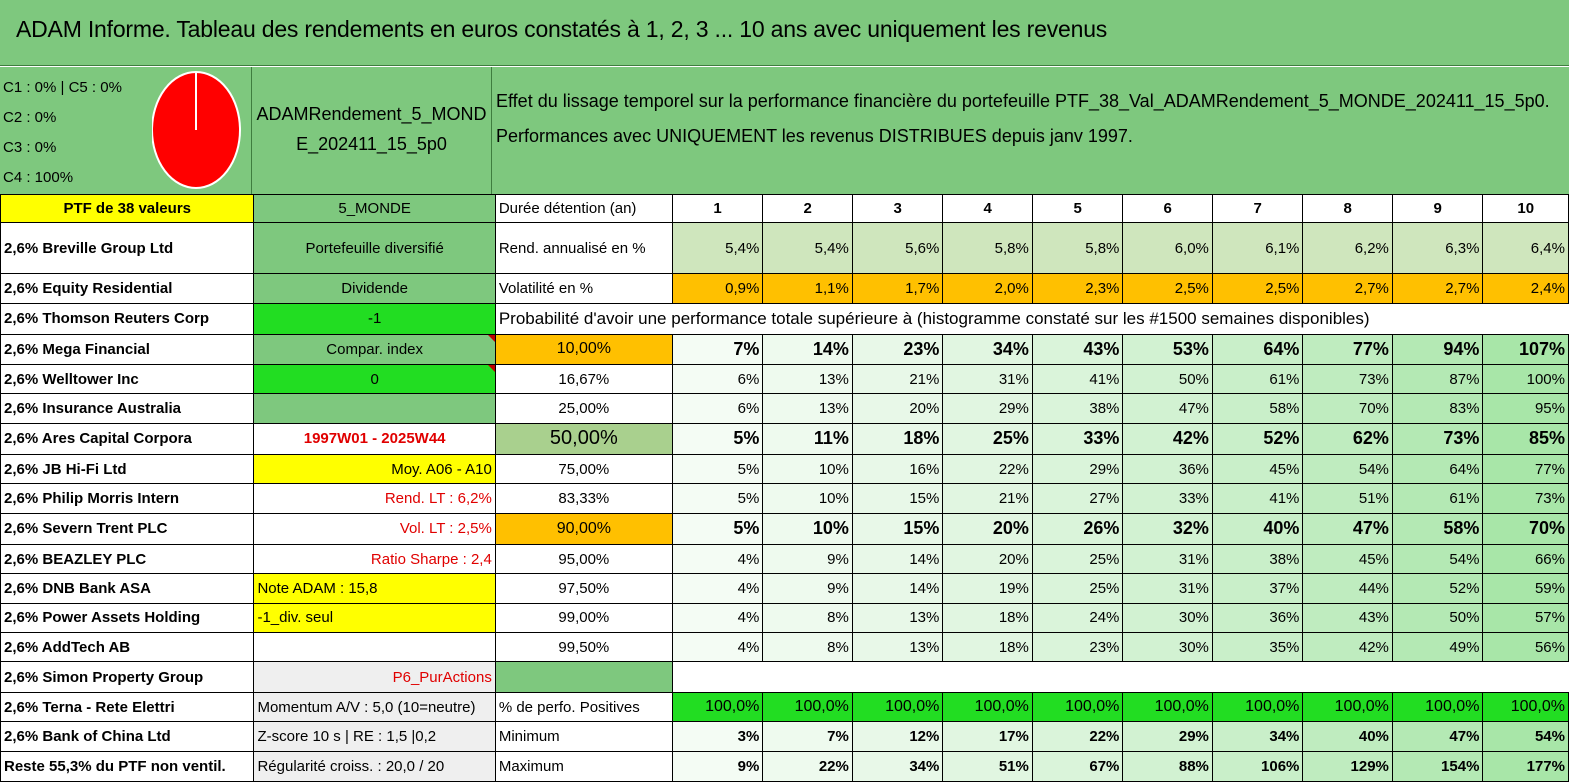  What do you see at coordinates (1167, 408) in the screenshot?
I see `proba-value: 47%` at bounding box center [1167, 408].